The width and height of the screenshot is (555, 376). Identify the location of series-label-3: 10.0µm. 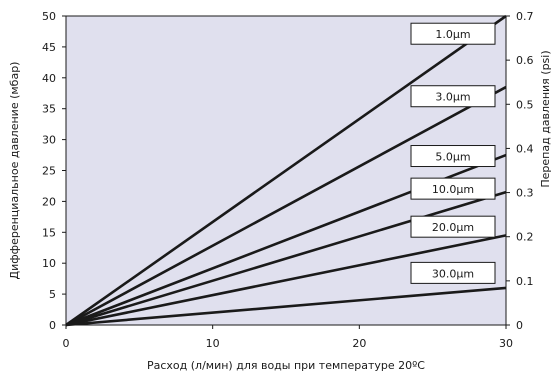
(453, 189).